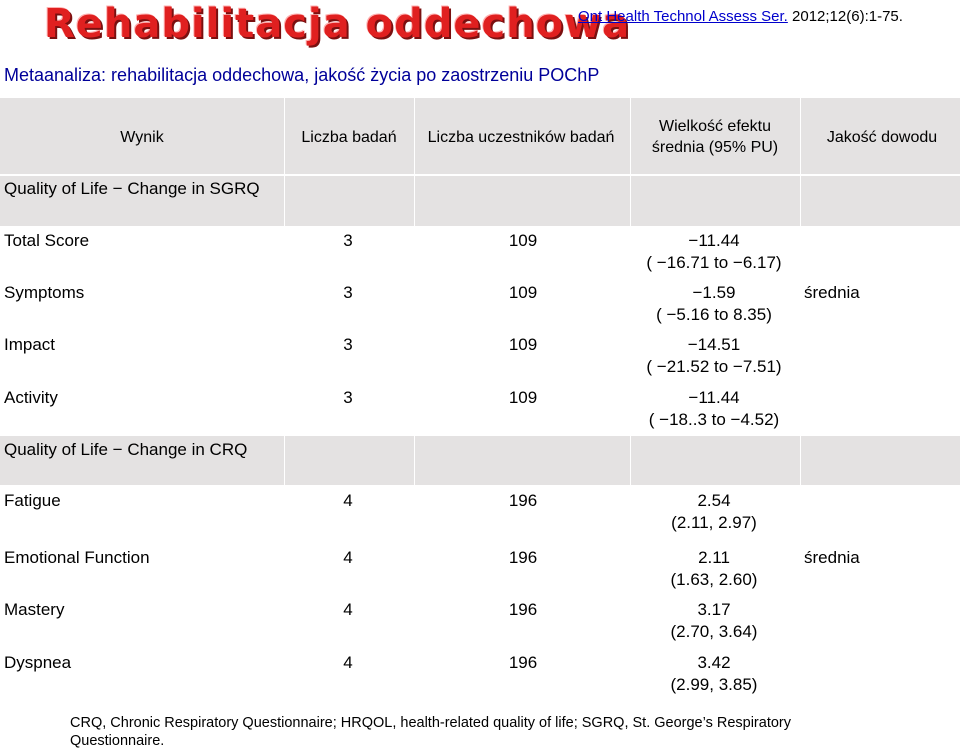 The height and width of the screenshot is (750, 960). I want to click on outcome-cell: Dyspnea, so click(38, 662).